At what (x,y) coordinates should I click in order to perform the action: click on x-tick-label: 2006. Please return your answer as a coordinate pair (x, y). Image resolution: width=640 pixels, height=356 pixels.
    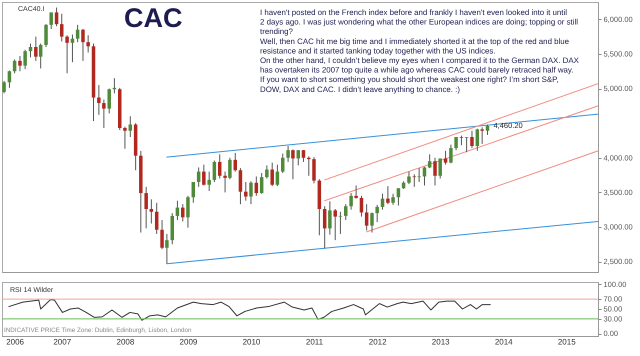
    Looking at the image, I should click on (15, 342).